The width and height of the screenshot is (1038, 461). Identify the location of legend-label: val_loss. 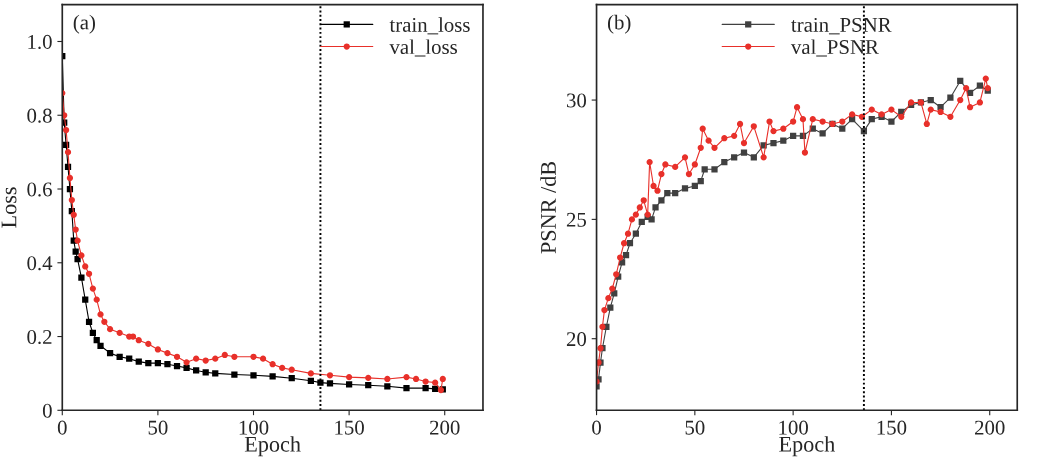
(423, 48).